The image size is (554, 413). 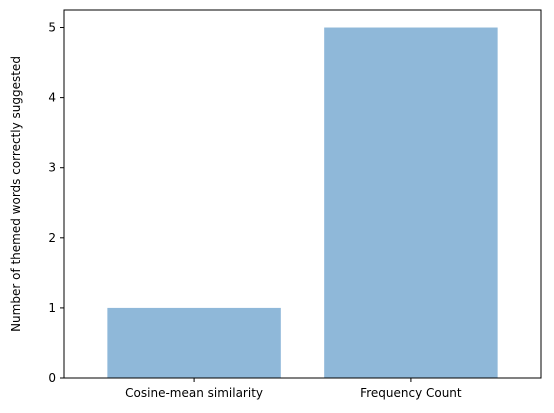 I want to click on y-tick-label-4: 4, so click(x=52, y=98).